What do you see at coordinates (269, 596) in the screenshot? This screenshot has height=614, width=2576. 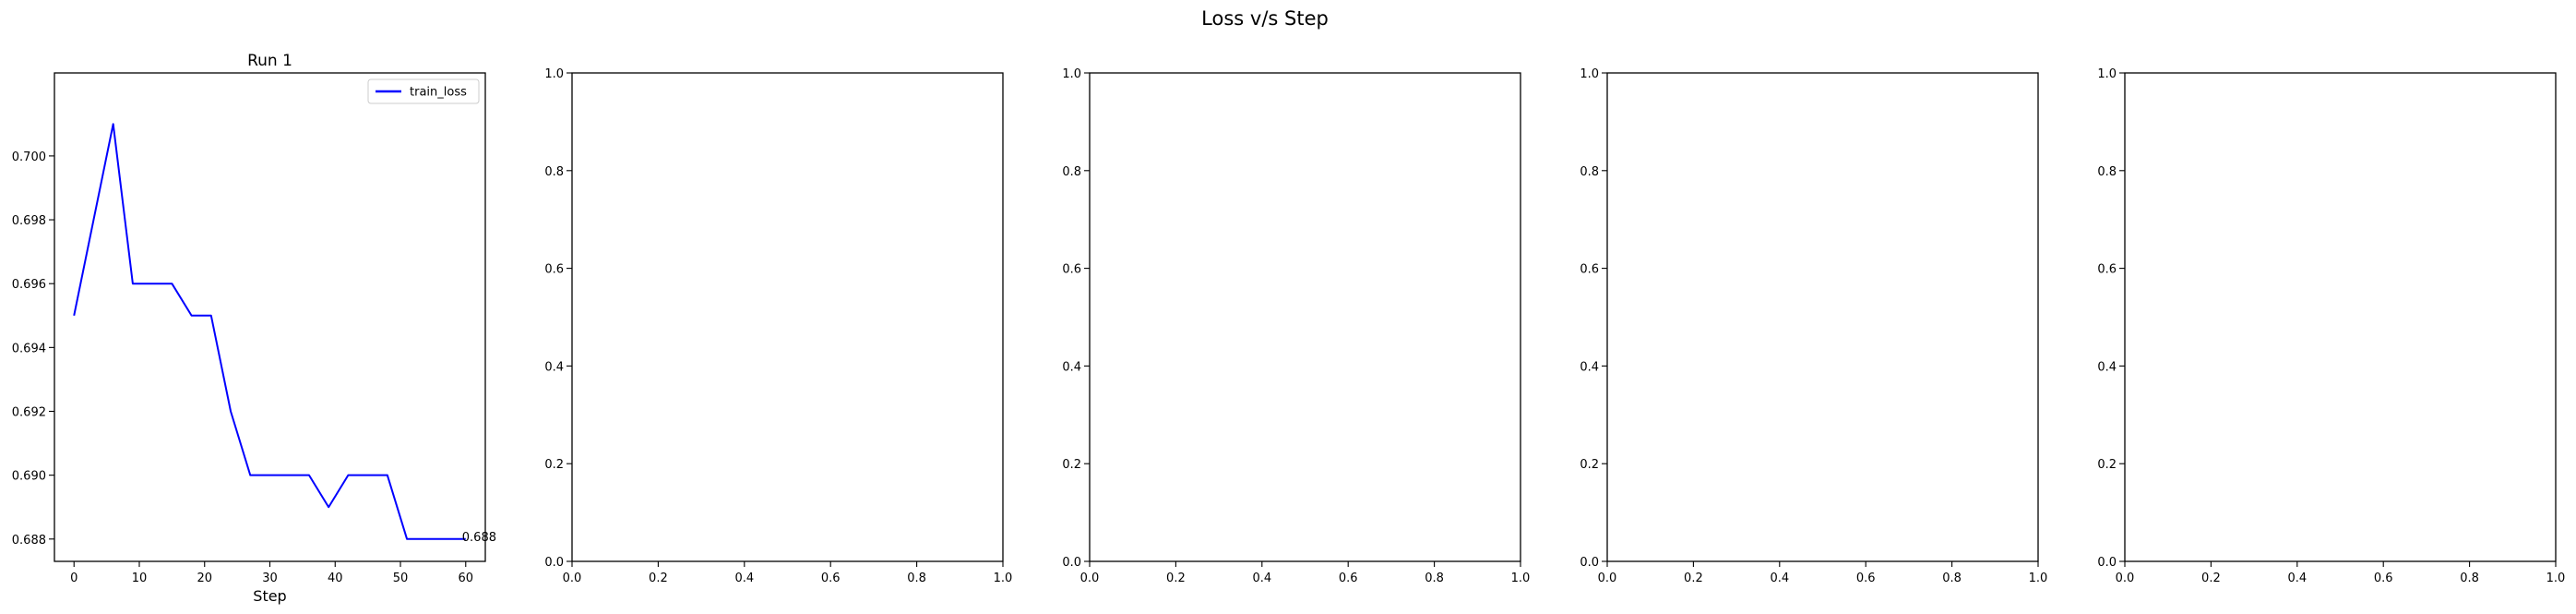 I see `x-axis-label: Step` at bounding box center [269, 596].